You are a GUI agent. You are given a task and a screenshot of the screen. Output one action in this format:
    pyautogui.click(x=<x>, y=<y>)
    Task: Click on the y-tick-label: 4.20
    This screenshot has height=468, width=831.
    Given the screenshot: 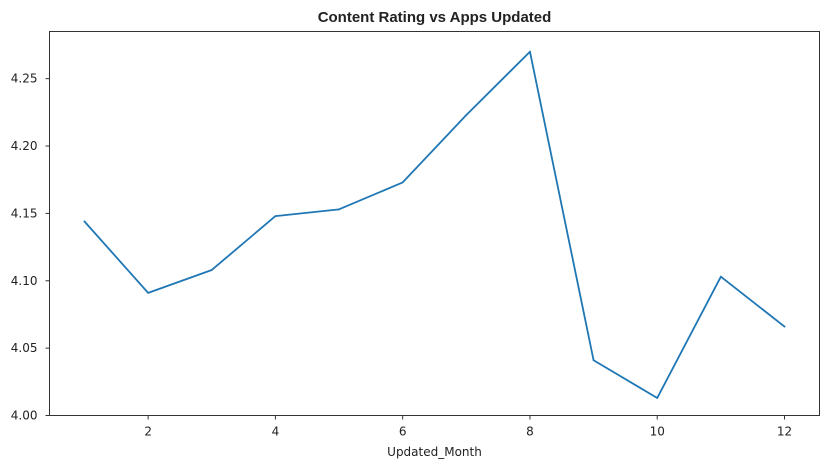 What is the action you would take?
    pyautogui.click(x=24, y=146)
    